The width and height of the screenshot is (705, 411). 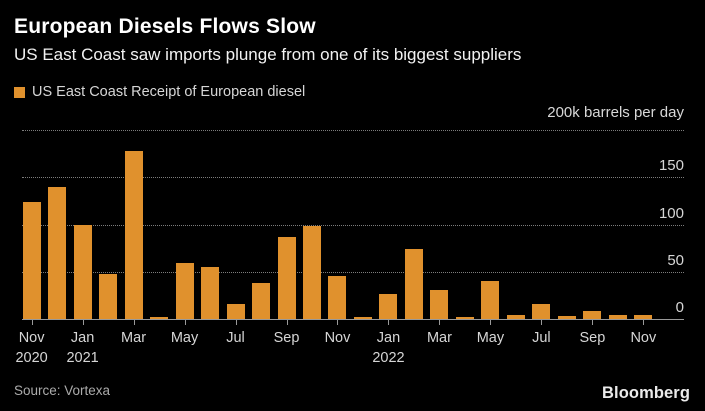 What do you see at coordinates (31, 260) in the screenshot?
I see `bar-nov-2020` at bounding box center [31, 260].